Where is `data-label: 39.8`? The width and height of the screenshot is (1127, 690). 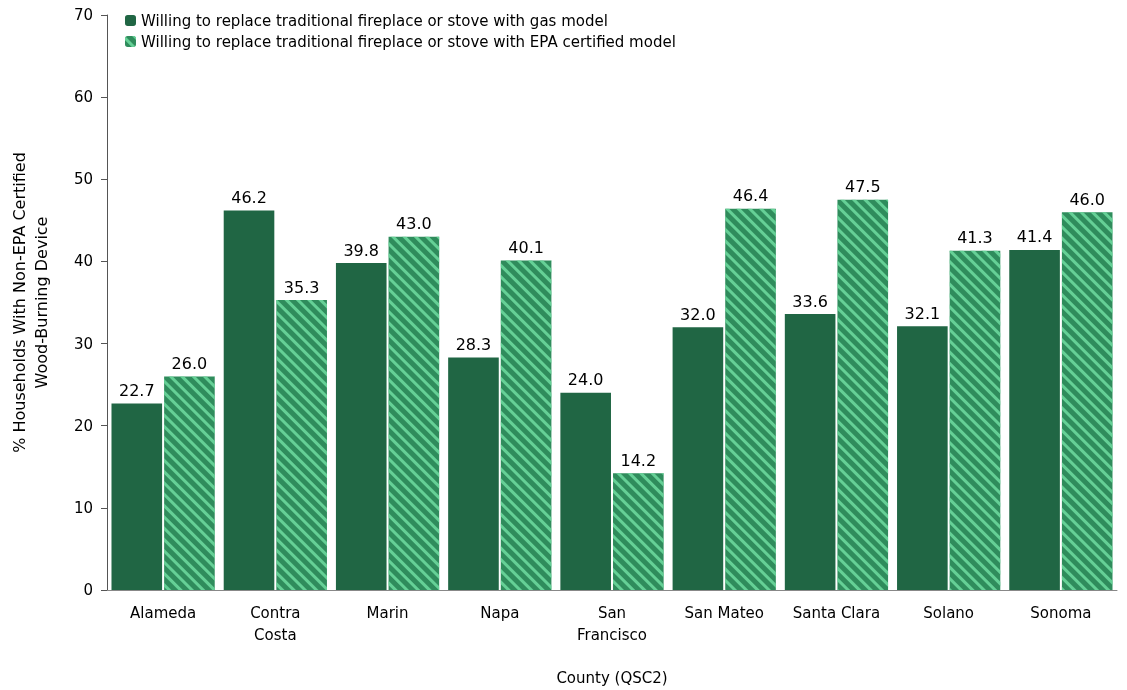 data-label: 39.8 is located at coordinates (361, 250).